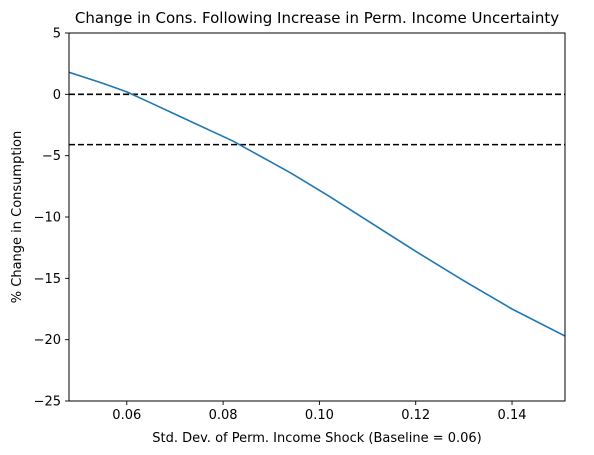 The height and width of the screenshot is (455, 594). What do you see at coordinates (47, 279) in the screenshot?
I see `y-tick-label: −15` at bounding box center [47, 279].